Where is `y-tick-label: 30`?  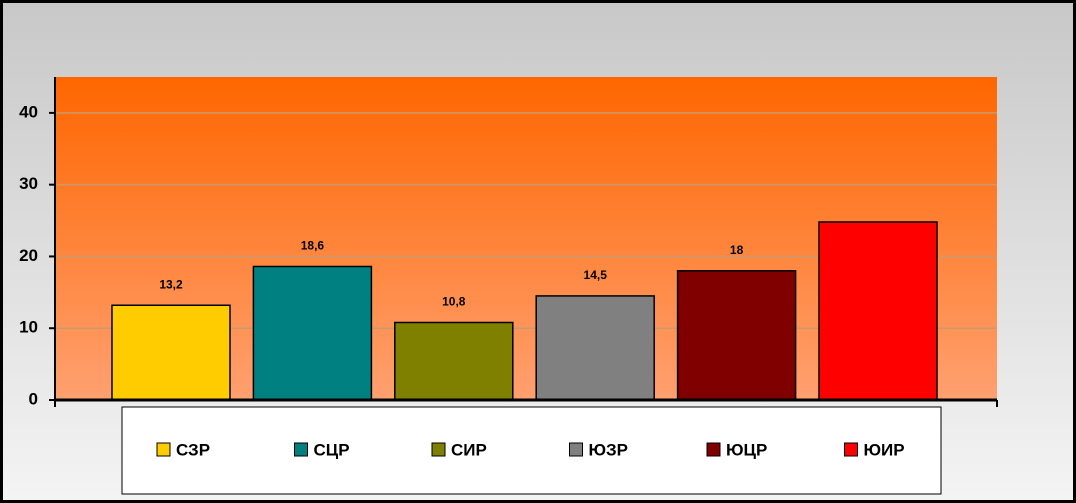
y-tick-label: 30 is located at coordinates (28, 183).